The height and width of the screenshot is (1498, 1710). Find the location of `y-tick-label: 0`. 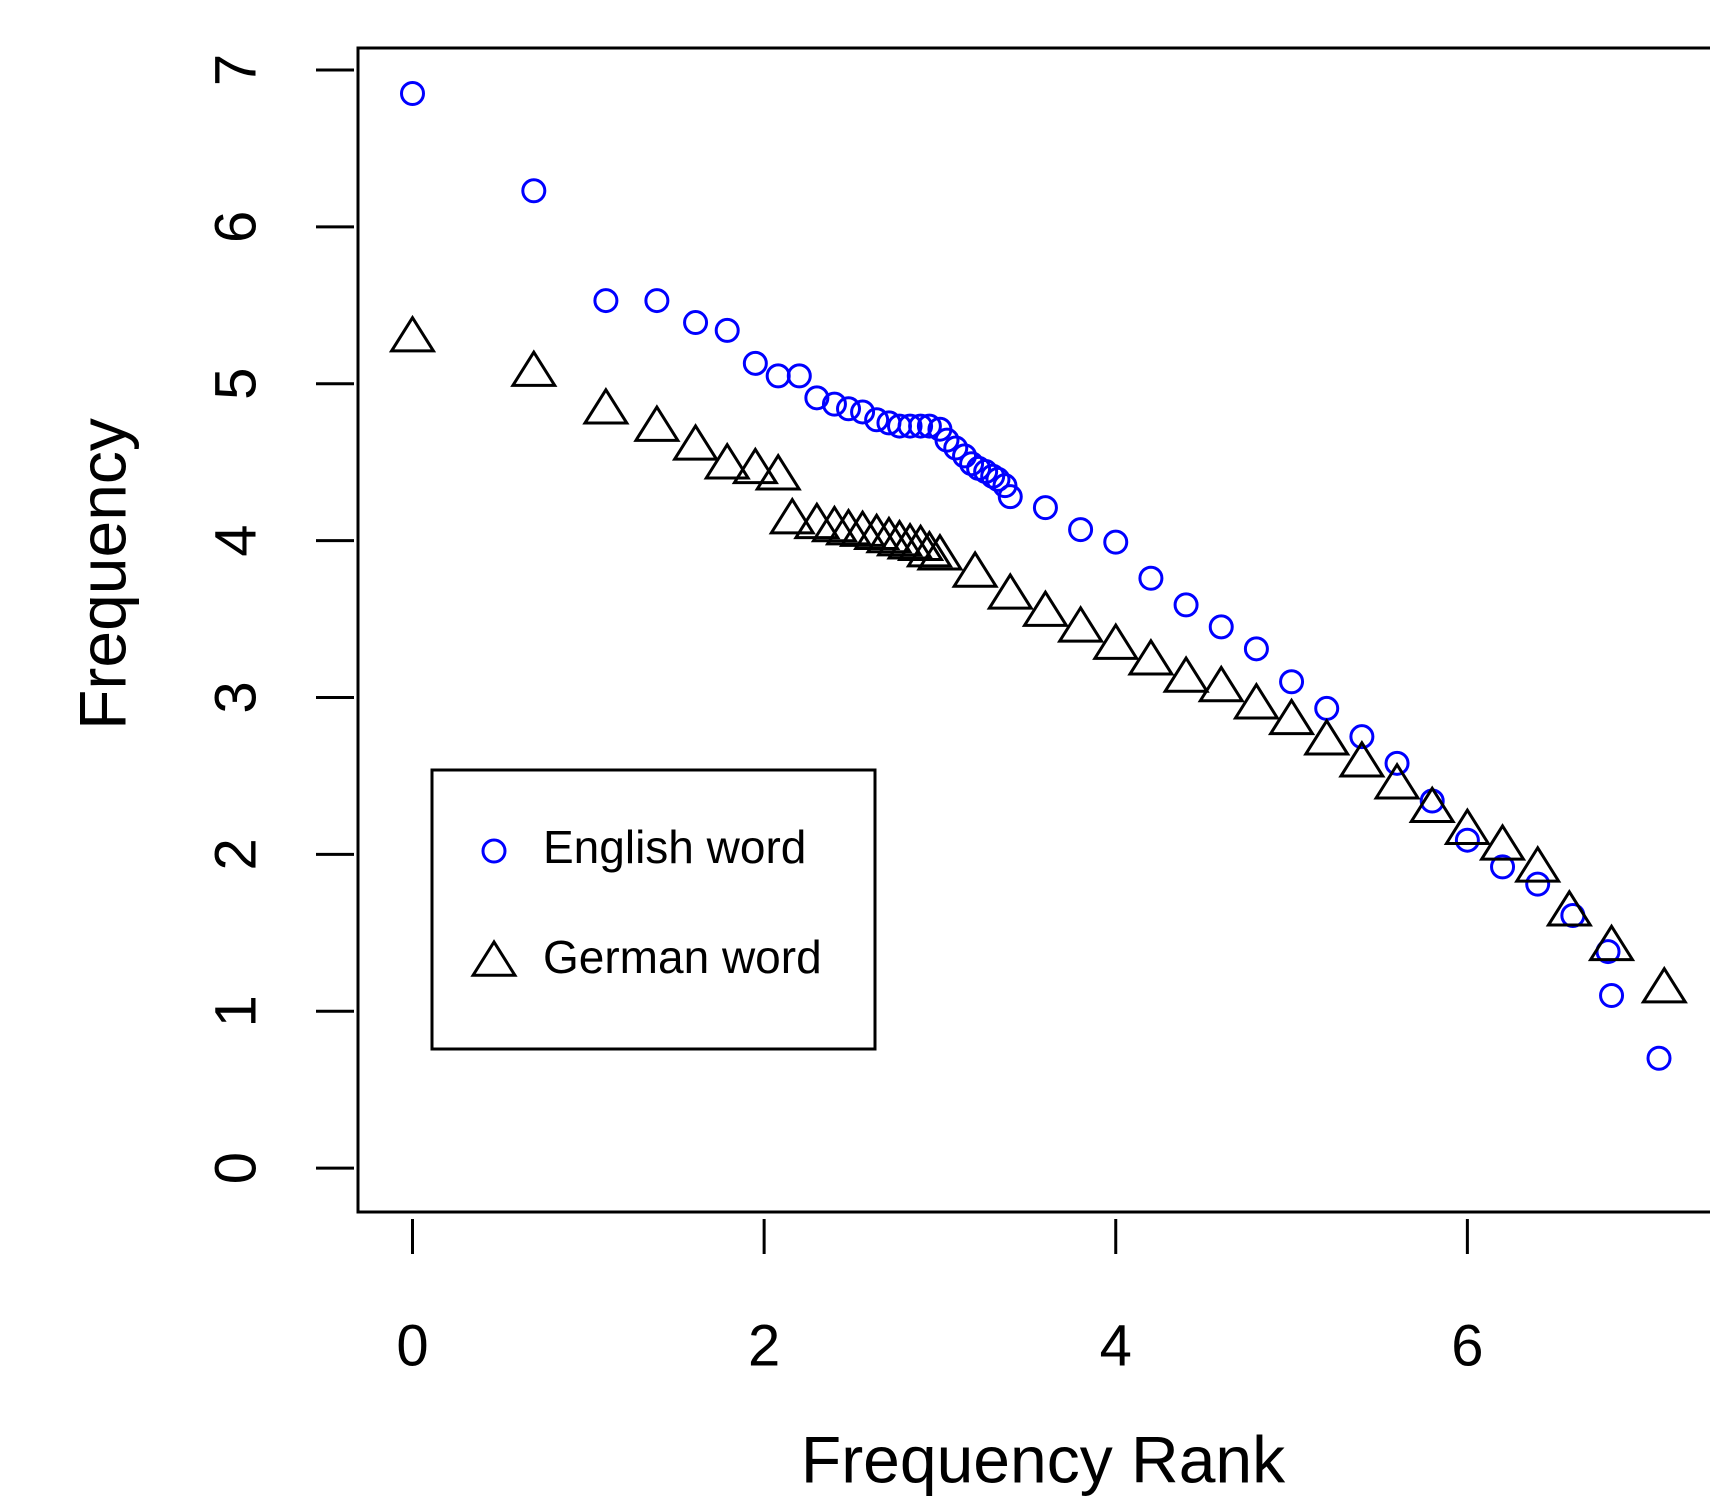

y-tick-label: 0 is located at coordinates (235, 1168).